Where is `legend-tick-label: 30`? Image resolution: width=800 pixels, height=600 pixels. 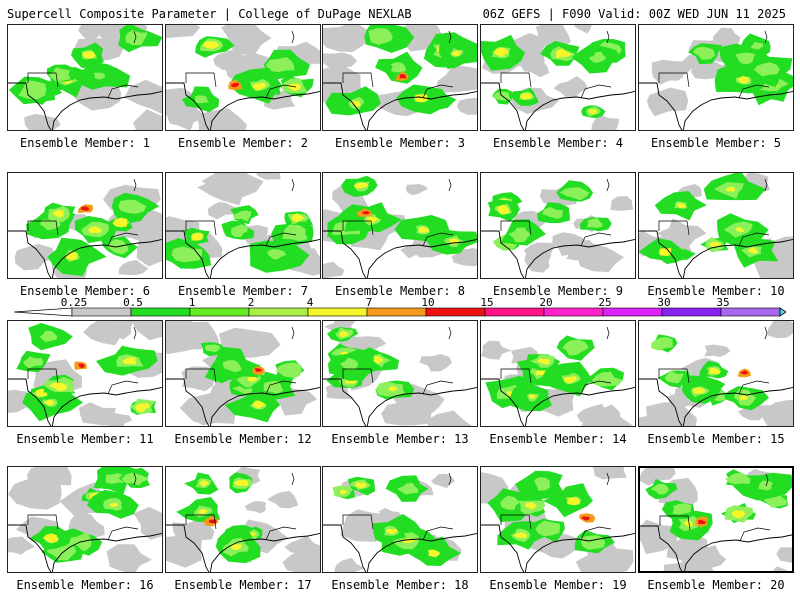
legend-tick-label: 30 is located at coordinates (664, 302).